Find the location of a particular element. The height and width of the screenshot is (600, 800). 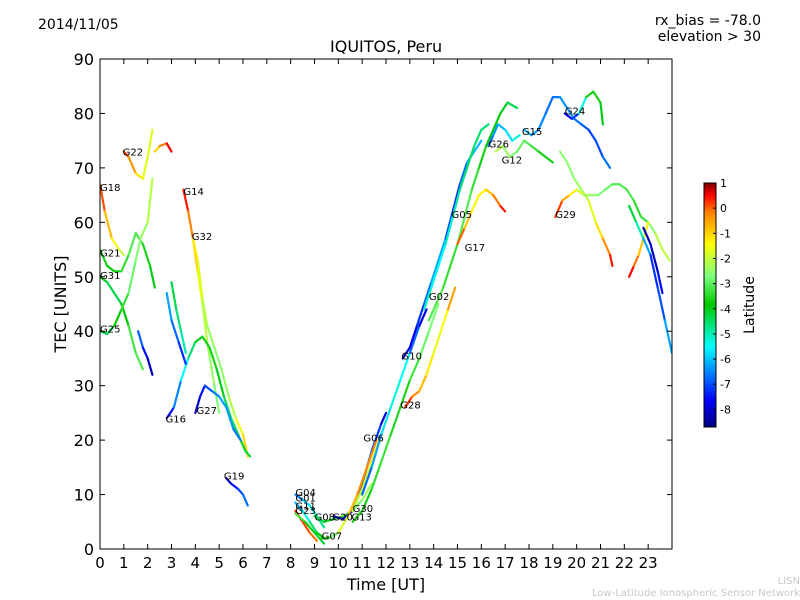

series-g06 is located at coordinates (394, 402).